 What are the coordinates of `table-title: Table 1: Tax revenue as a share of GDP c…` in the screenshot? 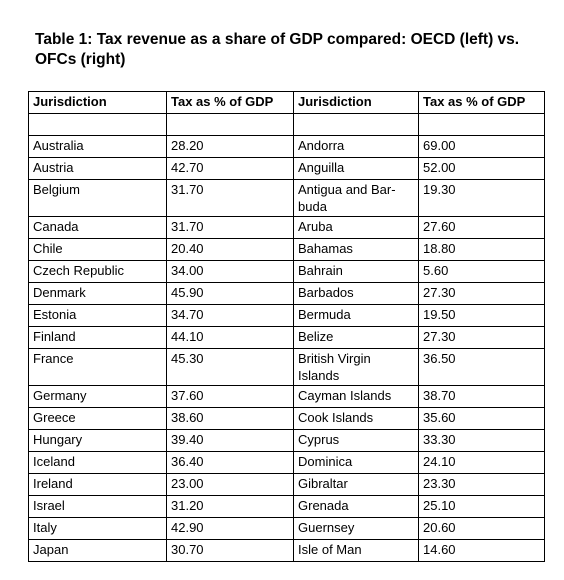 It's located at (277, 49).